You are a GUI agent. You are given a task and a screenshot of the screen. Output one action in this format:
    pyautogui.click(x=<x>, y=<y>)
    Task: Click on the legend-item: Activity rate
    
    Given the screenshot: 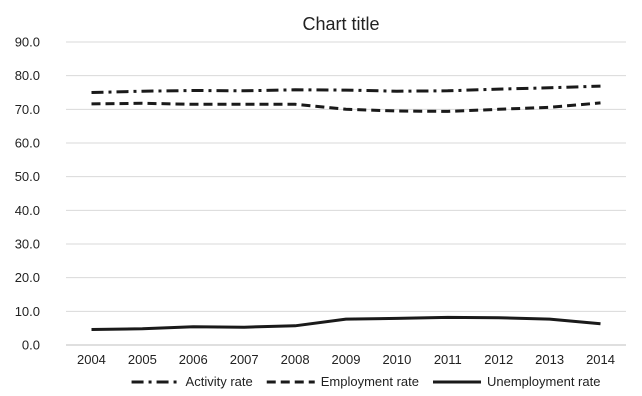 What is the action you would take?
    pyautogui.click(x=192, y=381)
    